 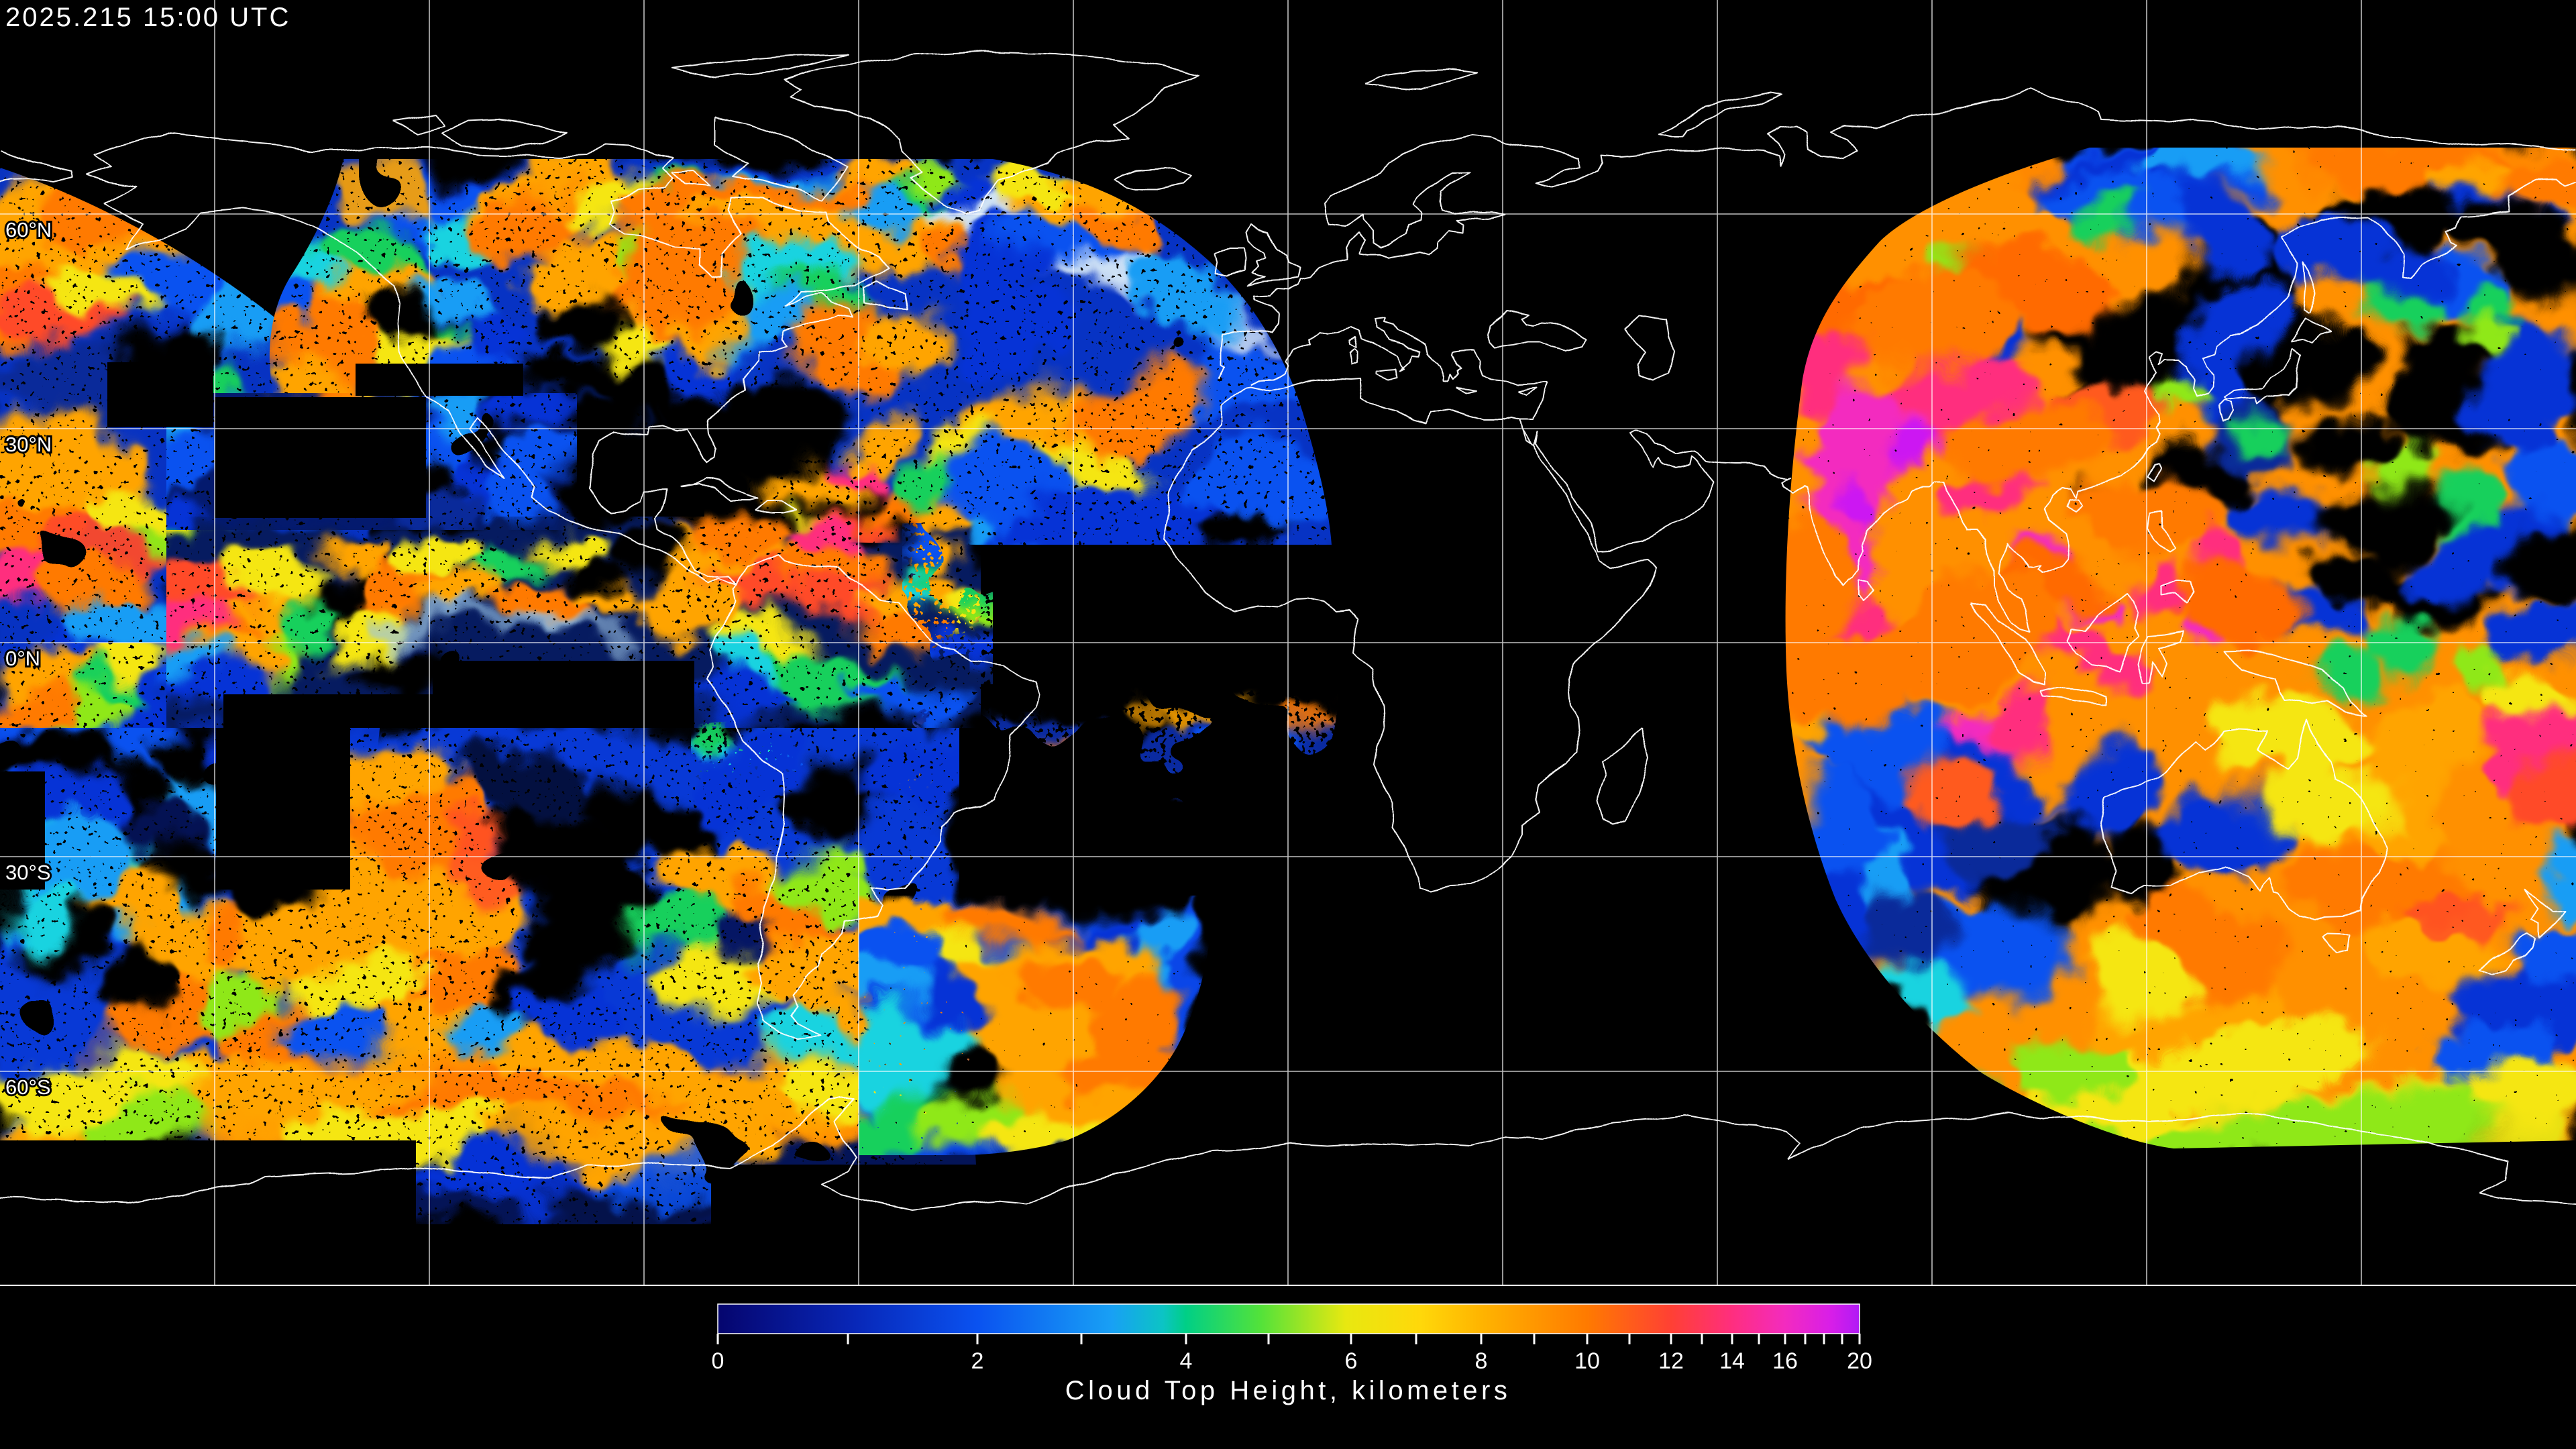 I want to click on svg-text: 8, so click(x=1481, y=1361).